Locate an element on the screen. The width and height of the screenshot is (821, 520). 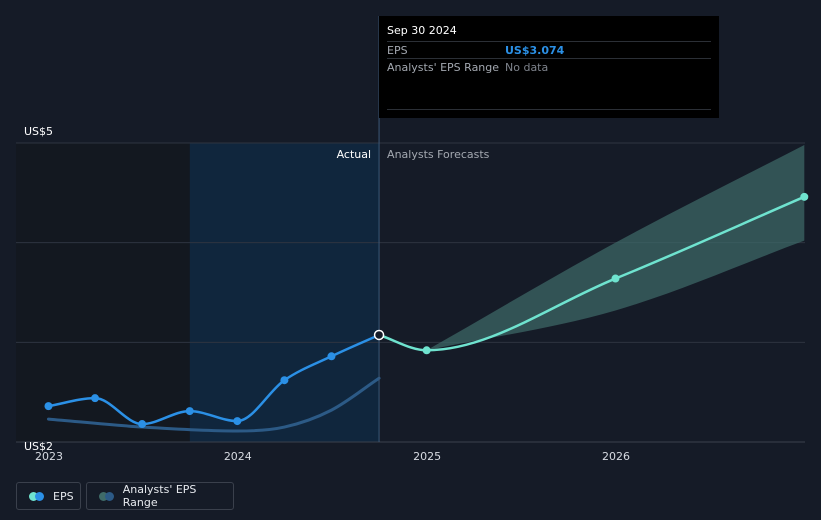
tooltip-range-row: Analysts' EPS Range No data is located at coordinates (549, 67).